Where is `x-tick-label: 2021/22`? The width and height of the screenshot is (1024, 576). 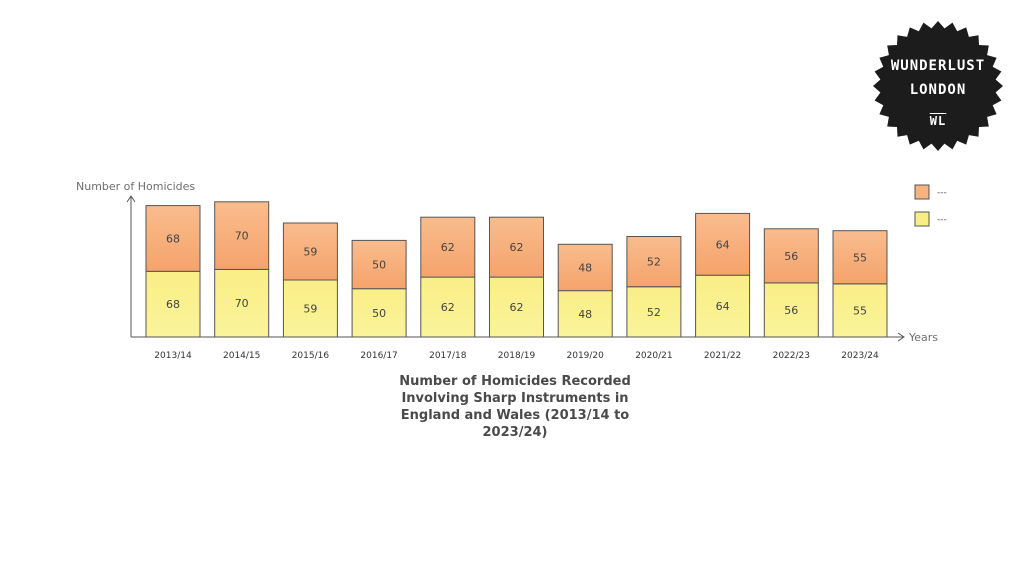 x-tick-label: 2021/22 is located at coordinates (722, 356).